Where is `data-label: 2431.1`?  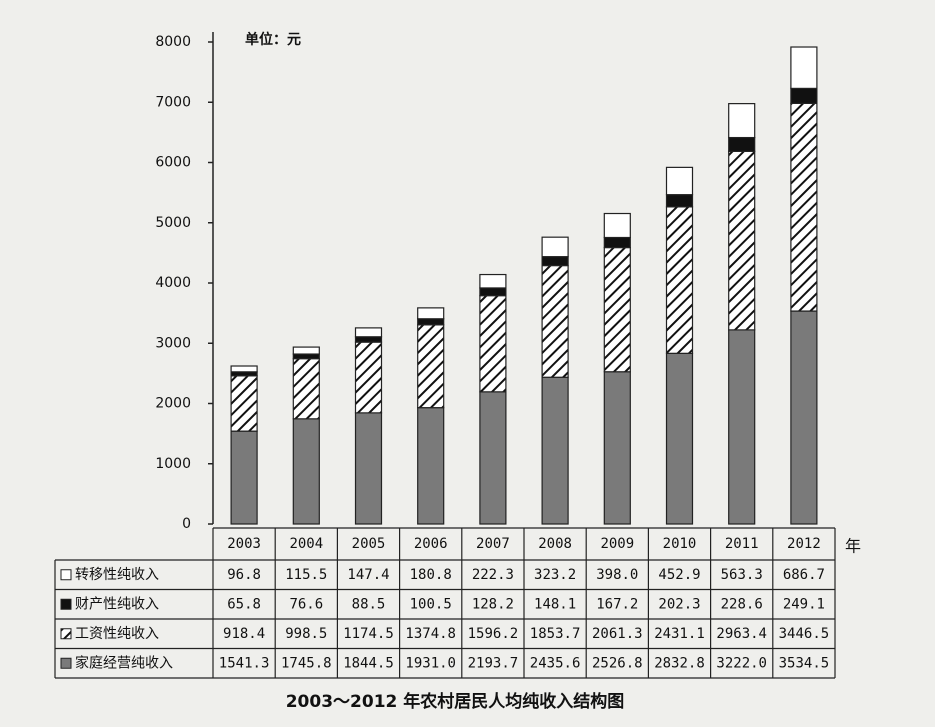 data-label: 2431.1 is located at coordinates (679, 634).